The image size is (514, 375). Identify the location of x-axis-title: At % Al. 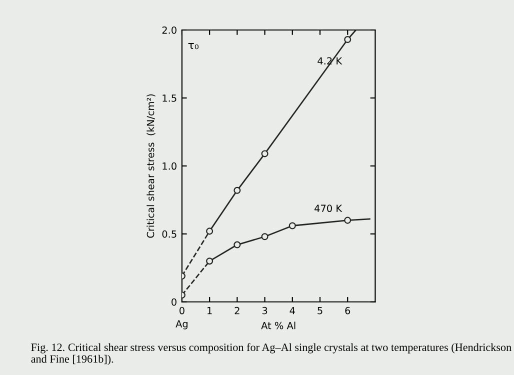
(278, 326).